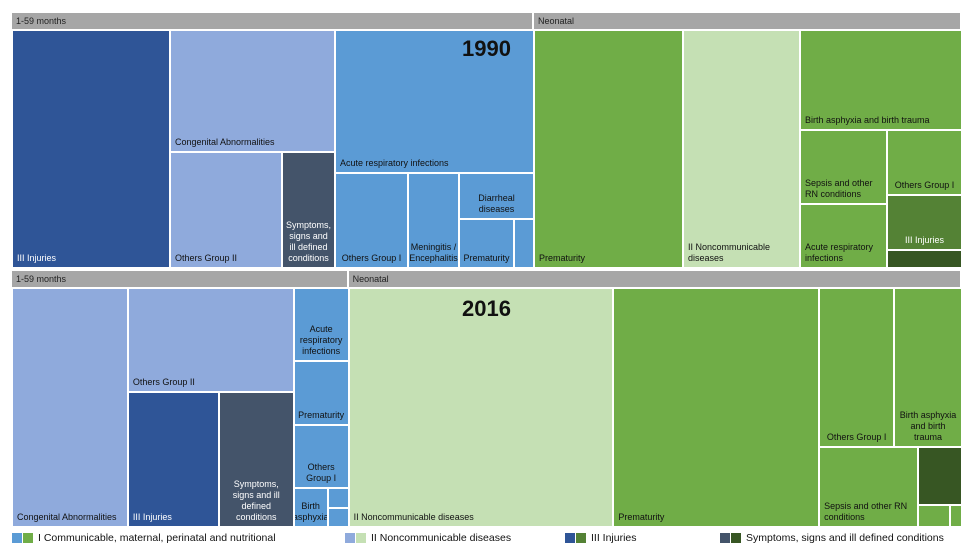  I want to click on treemap-cell: Diarrheal diseases, so click(496, 196).